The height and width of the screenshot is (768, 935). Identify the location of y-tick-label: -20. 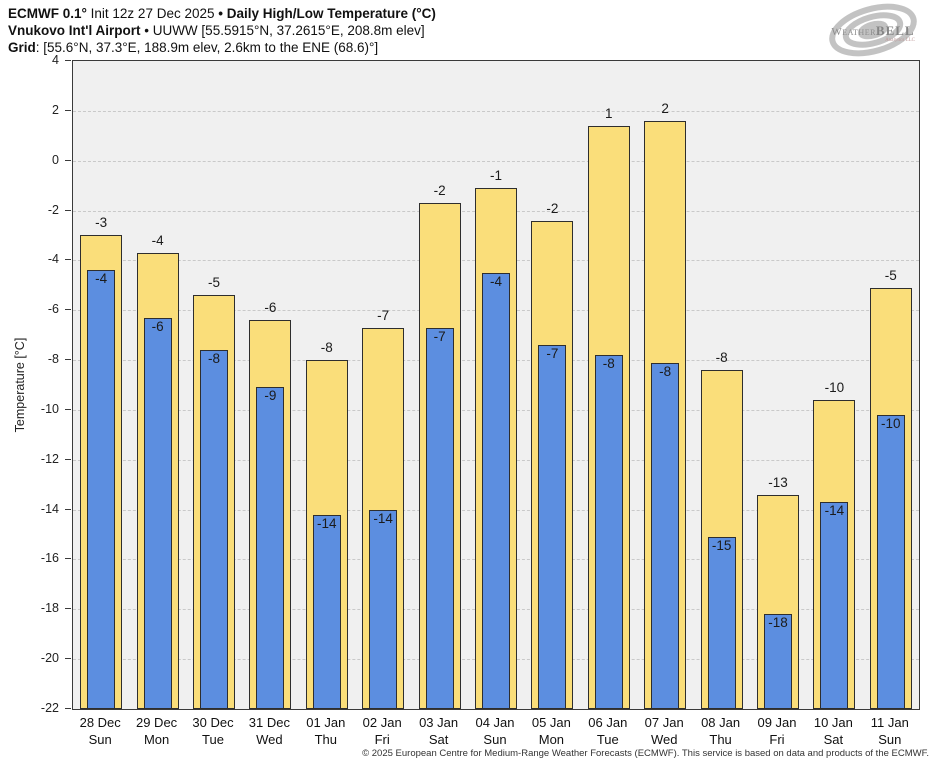
(49, 658).